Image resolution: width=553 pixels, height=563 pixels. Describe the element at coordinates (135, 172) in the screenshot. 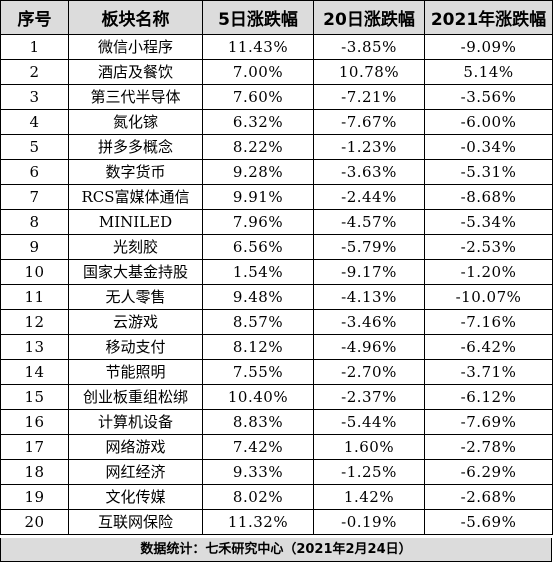

I see `row-sector-cell: 数字货币` at that location.